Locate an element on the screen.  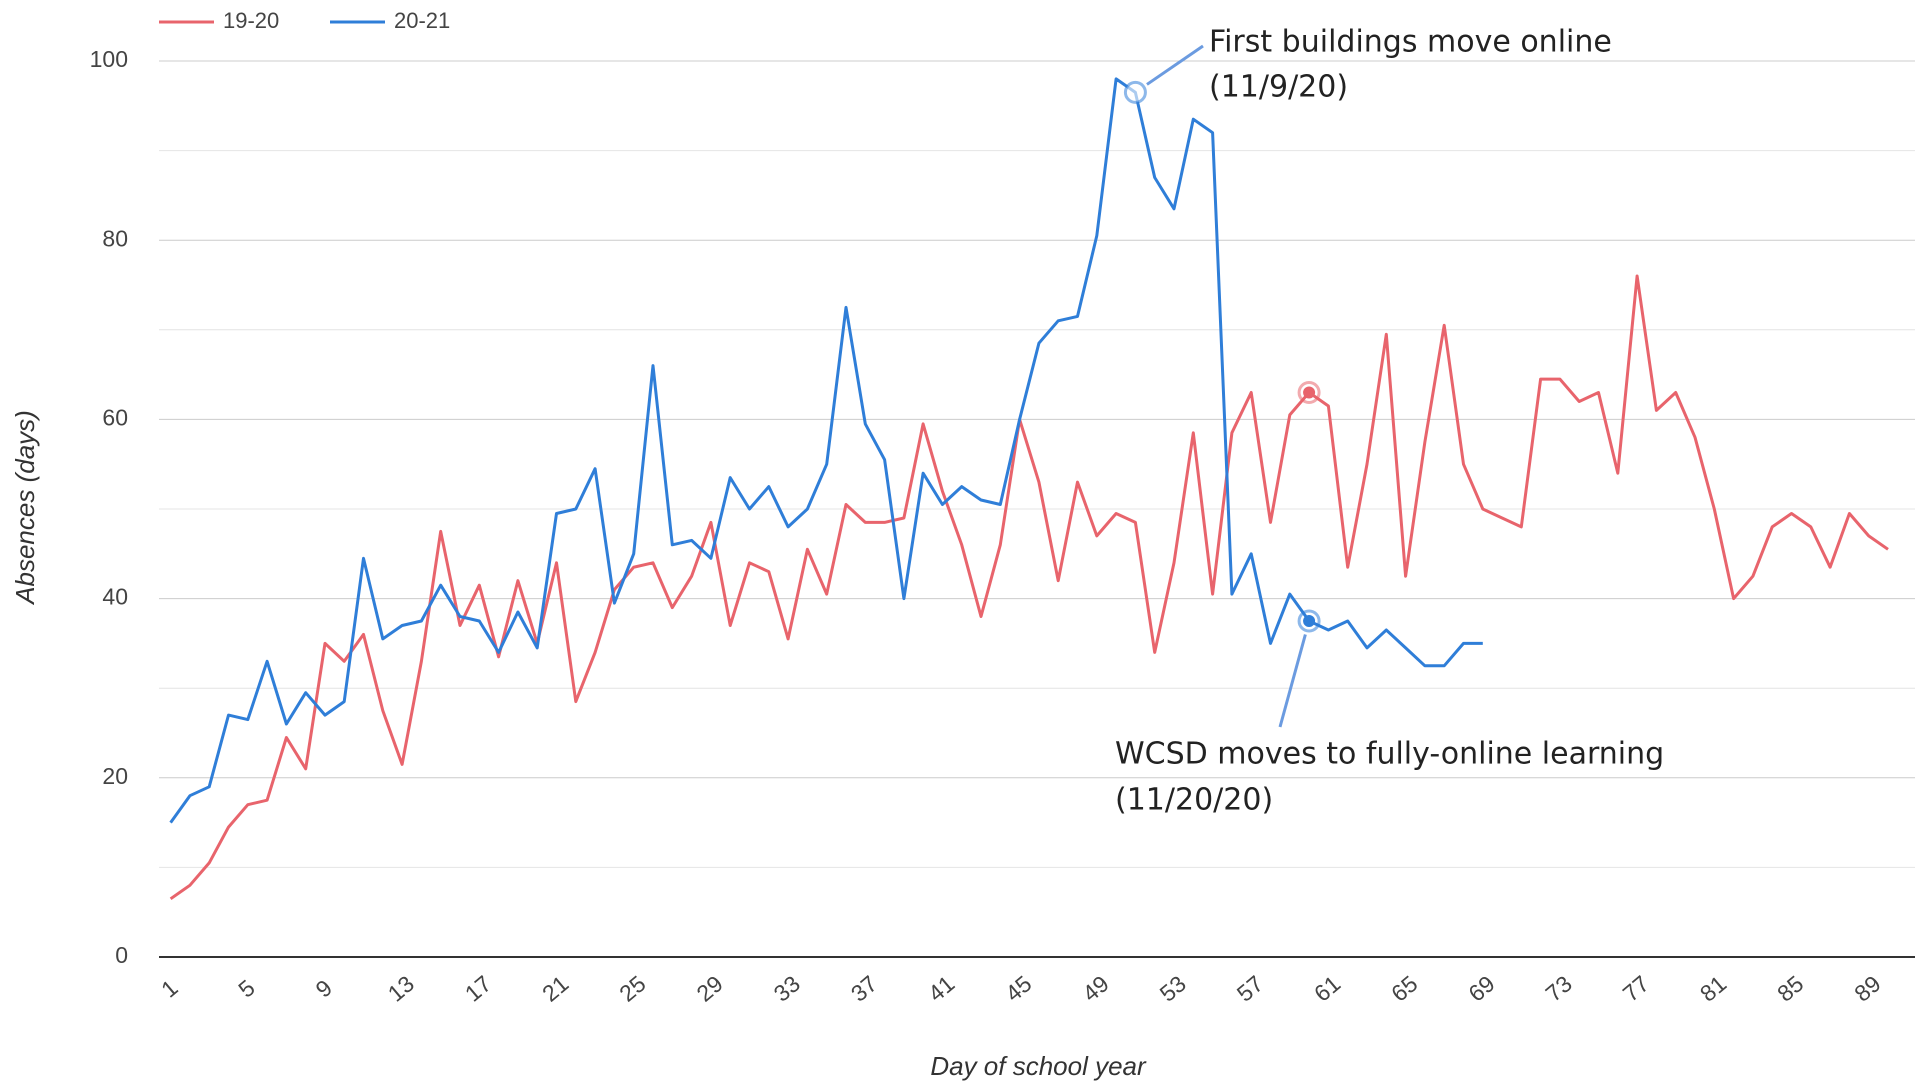
x-tick-label: 13 is located at coordinates (401, 988).